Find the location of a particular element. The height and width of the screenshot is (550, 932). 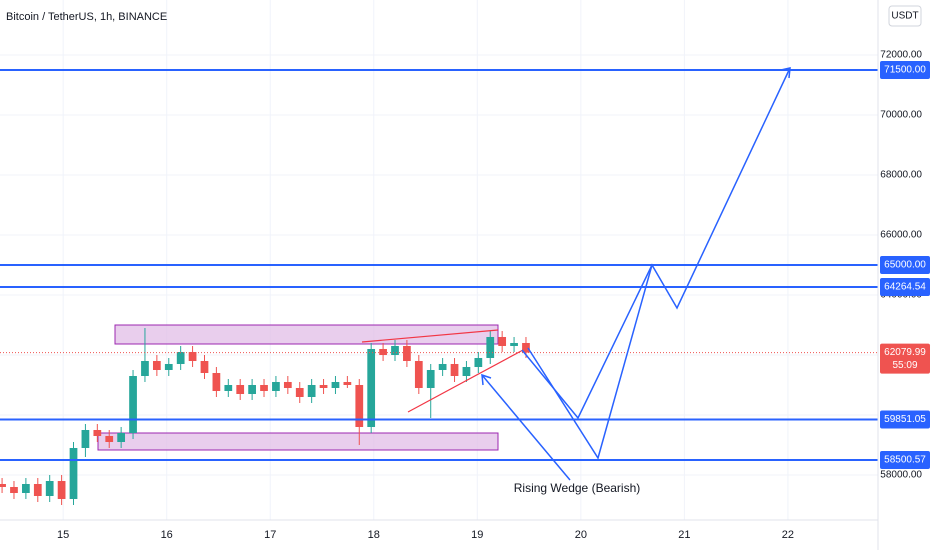

price-line-label: 64264.54 is located at coordinates (905, 287).